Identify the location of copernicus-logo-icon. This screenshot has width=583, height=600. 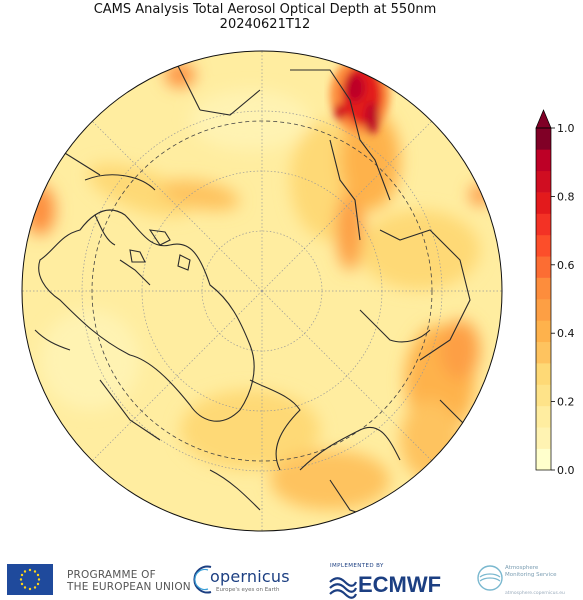
(202, 579).